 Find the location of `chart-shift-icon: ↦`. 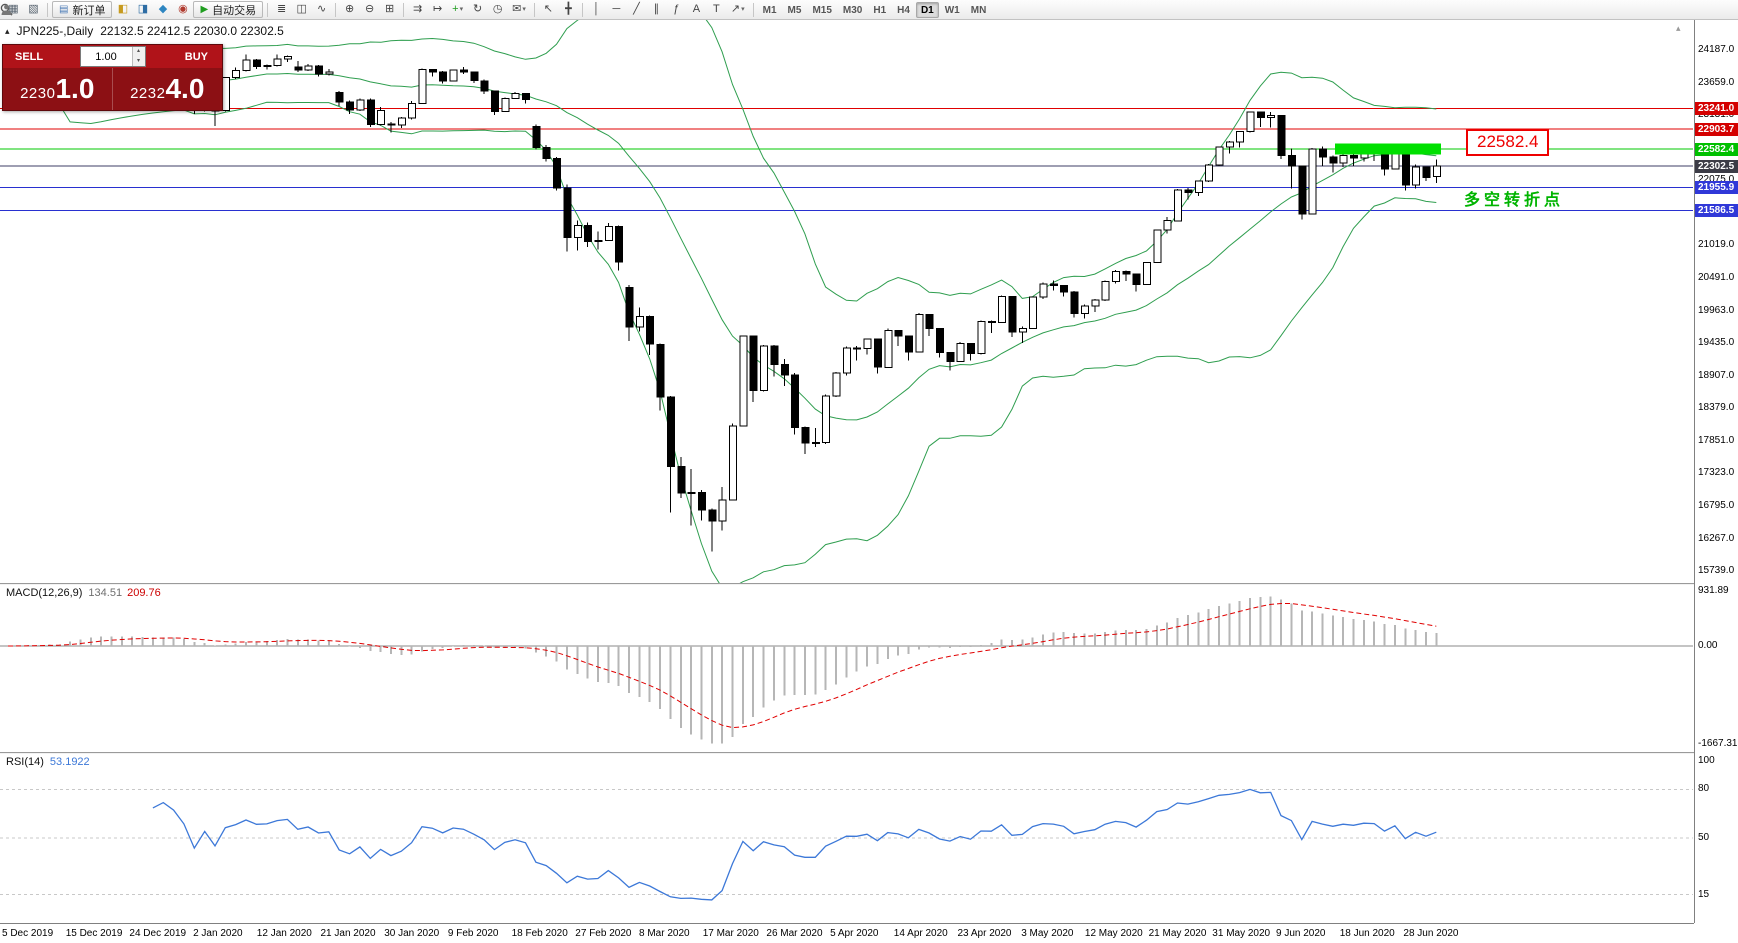

chart-shift-icon: ↦ is located at coordinates (437, 9).